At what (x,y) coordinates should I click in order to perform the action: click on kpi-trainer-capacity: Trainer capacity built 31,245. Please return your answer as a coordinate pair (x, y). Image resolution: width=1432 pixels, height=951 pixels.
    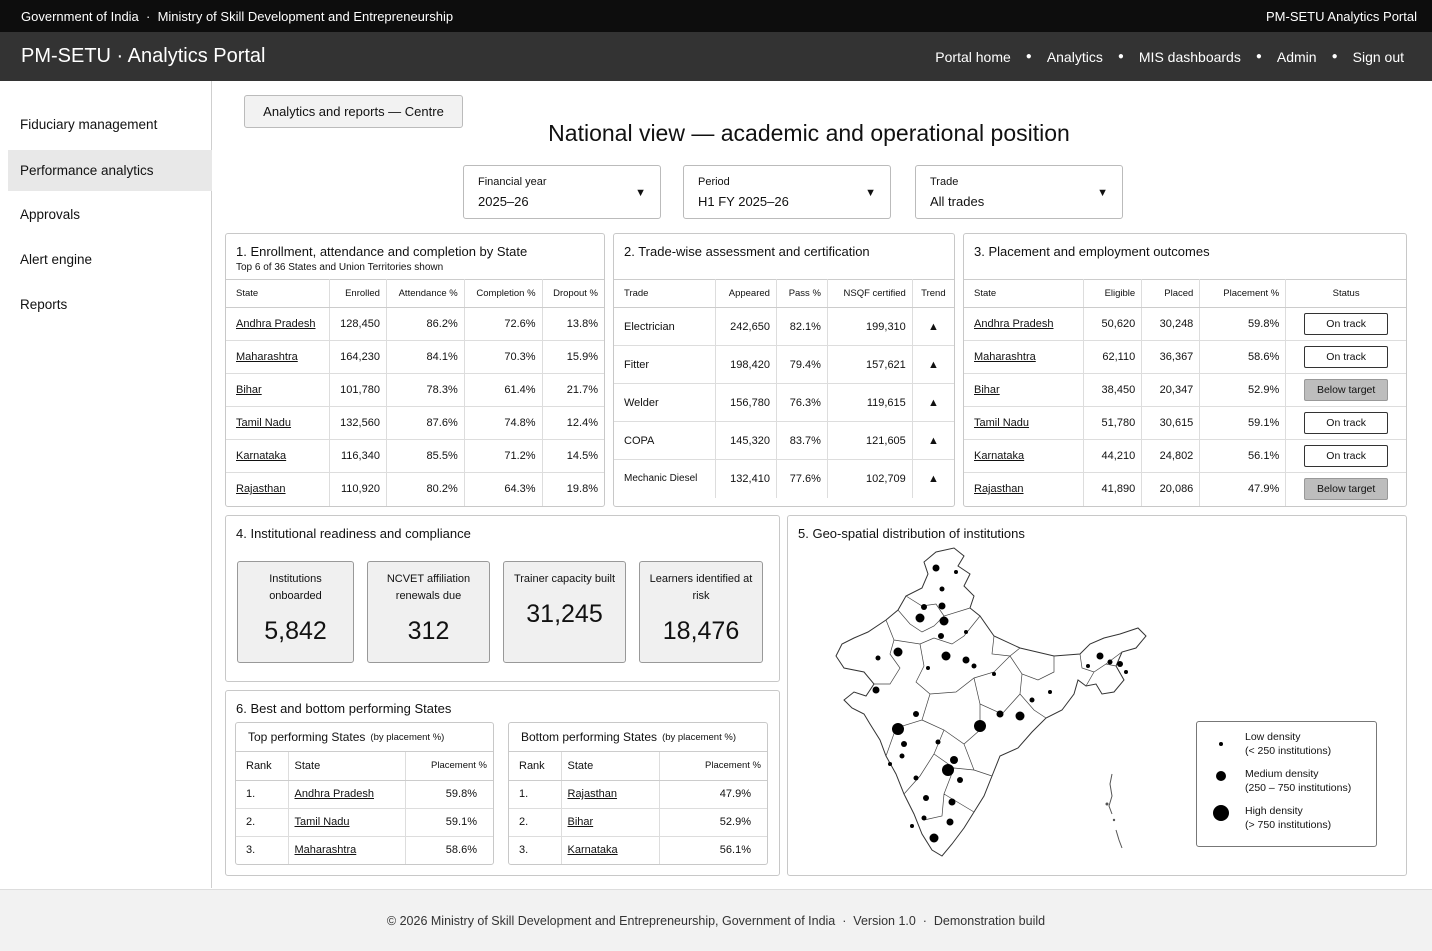
    Looking at the image, I should click on (564, 612).